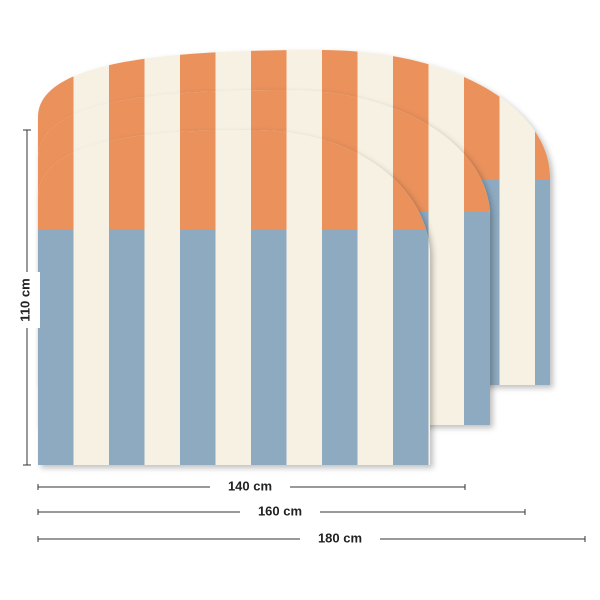 Image resolution: width=600 pixels, height=600 pixels. I want to click on height-label: 110 cm, so click(24, 299).